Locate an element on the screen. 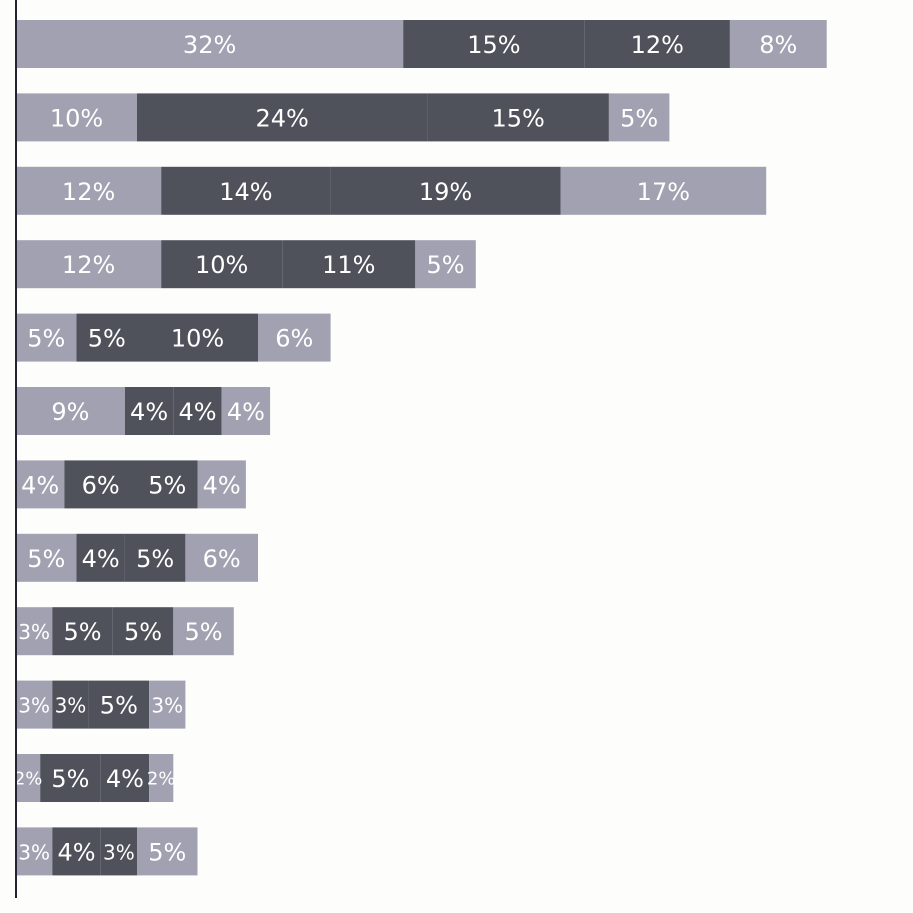 Image resolution: width=913 pixels, height=913 pixels. data-label: 8% is located at coordinates (778, 45).